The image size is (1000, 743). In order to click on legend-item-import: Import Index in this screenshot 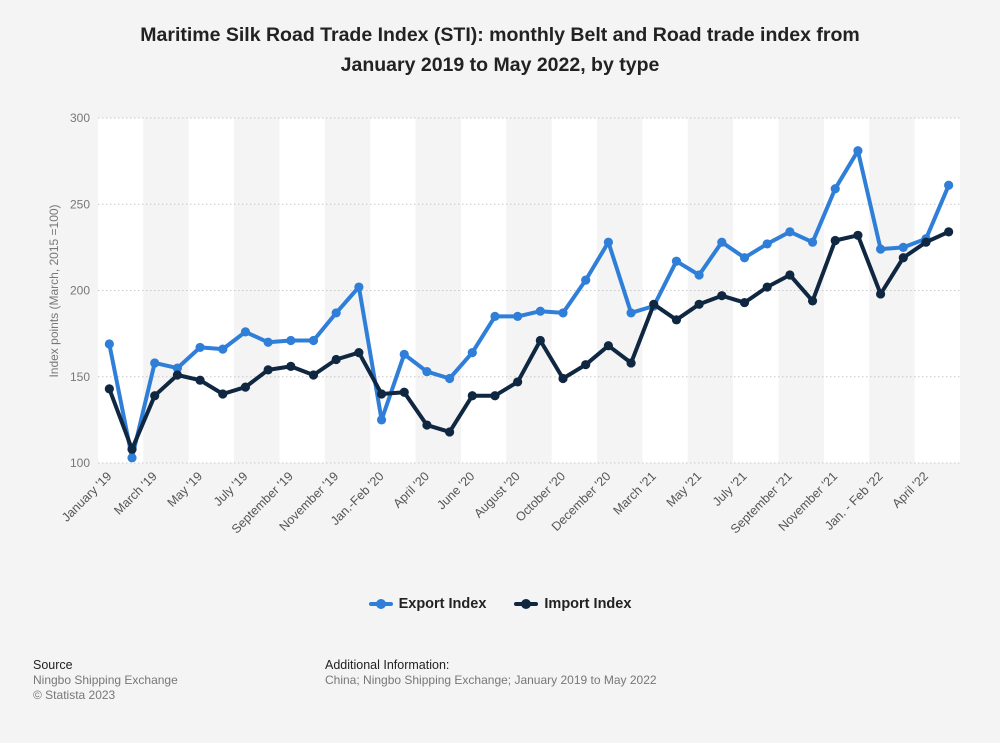, I will do `click(572, 604)`.